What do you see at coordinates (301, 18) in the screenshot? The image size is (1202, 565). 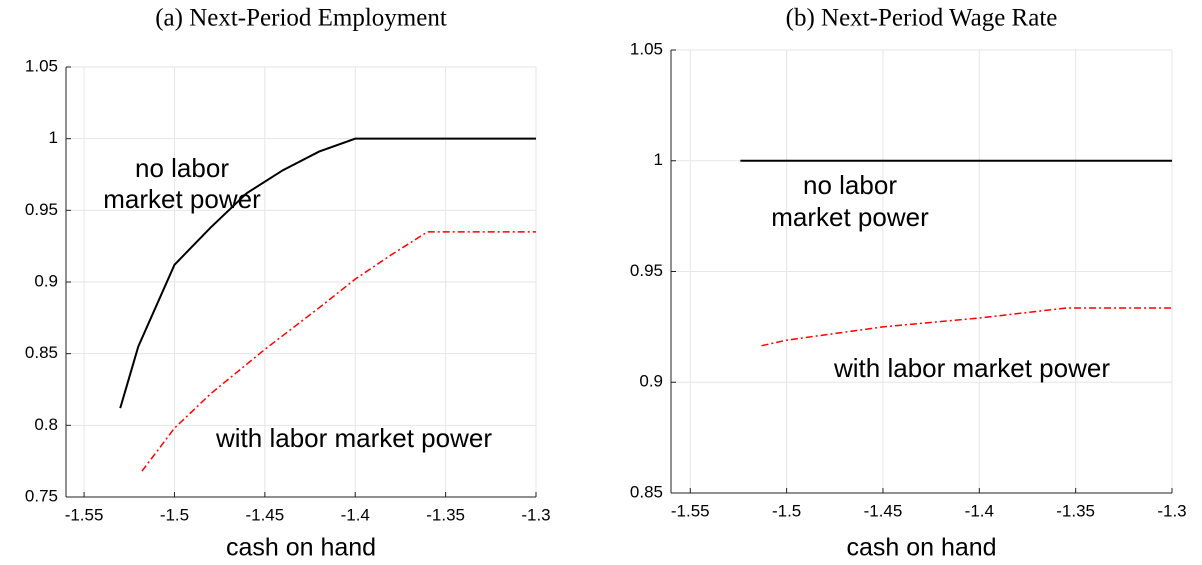 I see `chart-title: (a) Next-Period Employment` at bounding box center [301, 18].